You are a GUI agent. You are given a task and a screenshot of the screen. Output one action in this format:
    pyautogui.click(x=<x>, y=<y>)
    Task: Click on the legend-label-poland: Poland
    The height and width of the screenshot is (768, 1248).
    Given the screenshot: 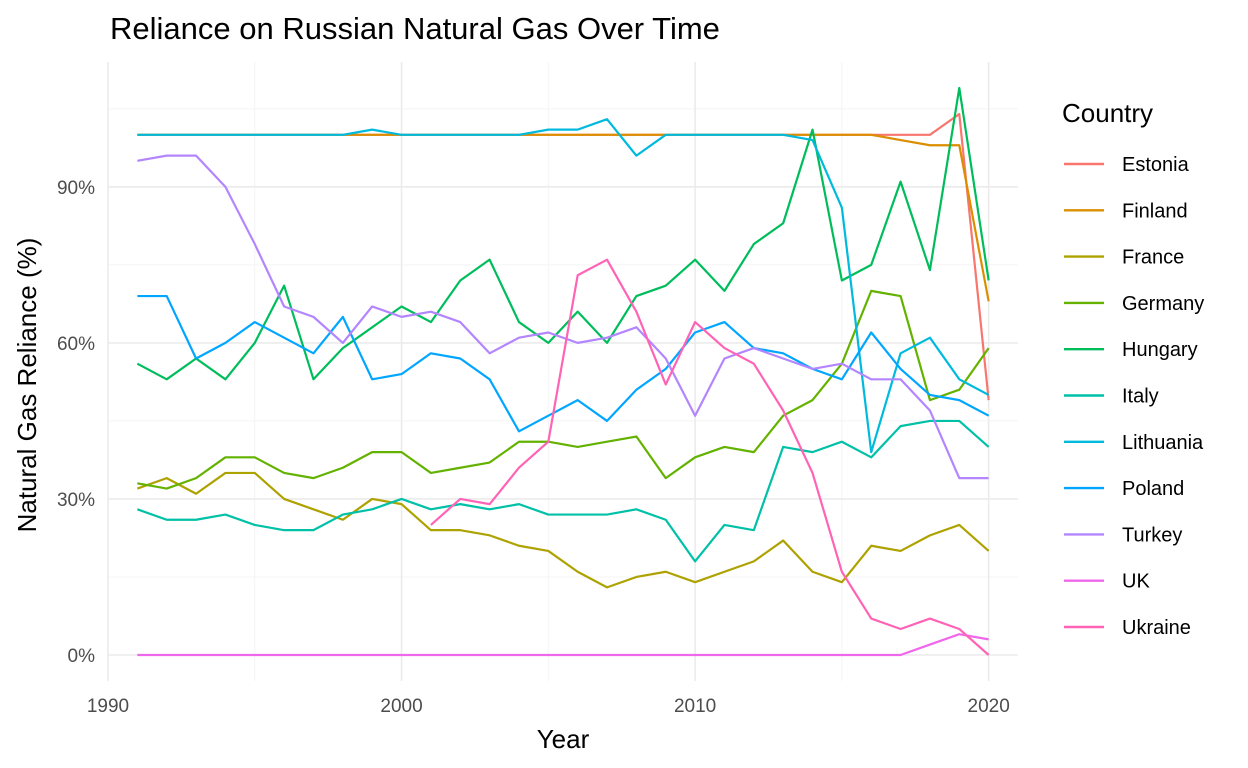 What is the action you would take?
    pyautogui.click(x=1153, y=489)
    